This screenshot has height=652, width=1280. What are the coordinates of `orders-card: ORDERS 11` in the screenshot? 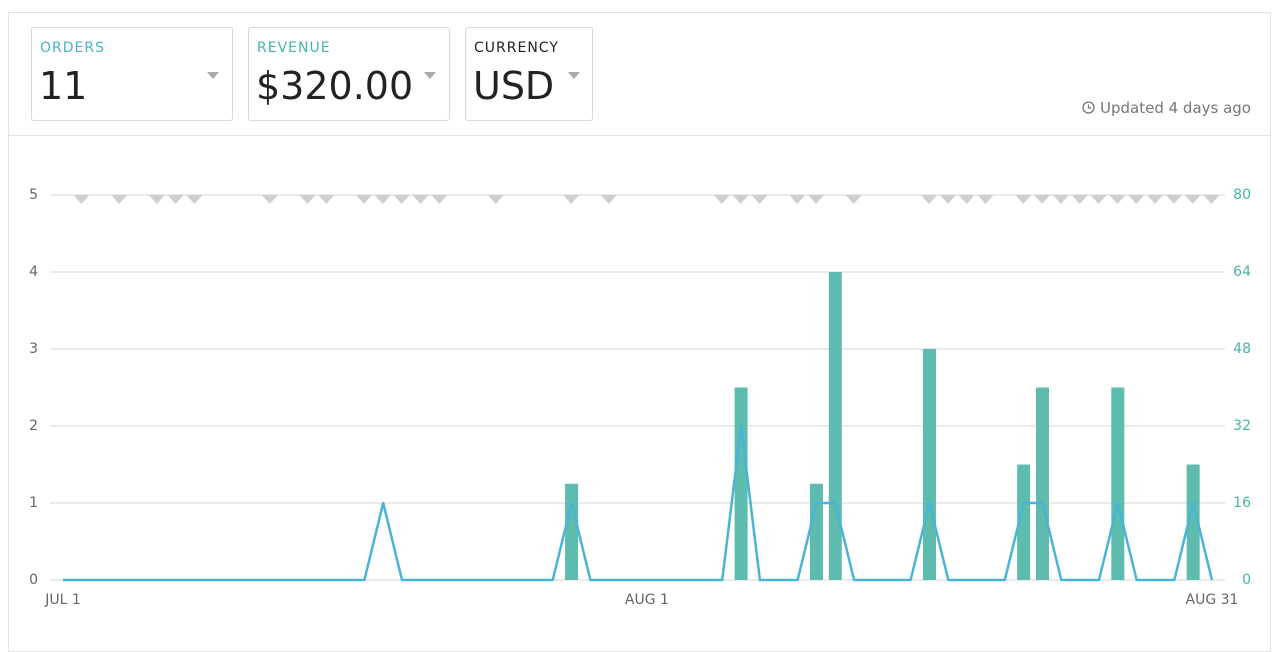 It's located at (132, 74).